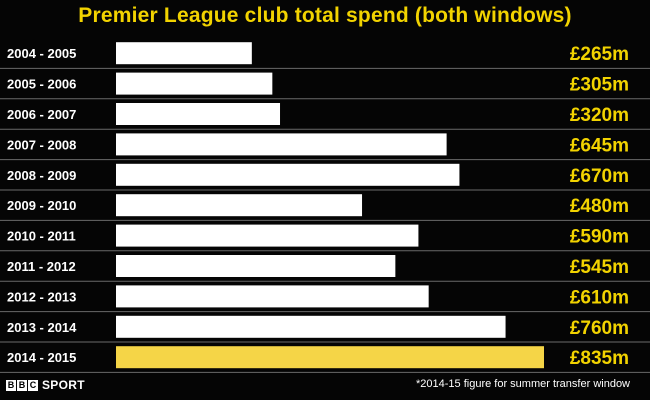 Image resolution: width=650 pixels, height=400 pixels. I want to click on category-label: 2008 - 2009, so click(41, 175).